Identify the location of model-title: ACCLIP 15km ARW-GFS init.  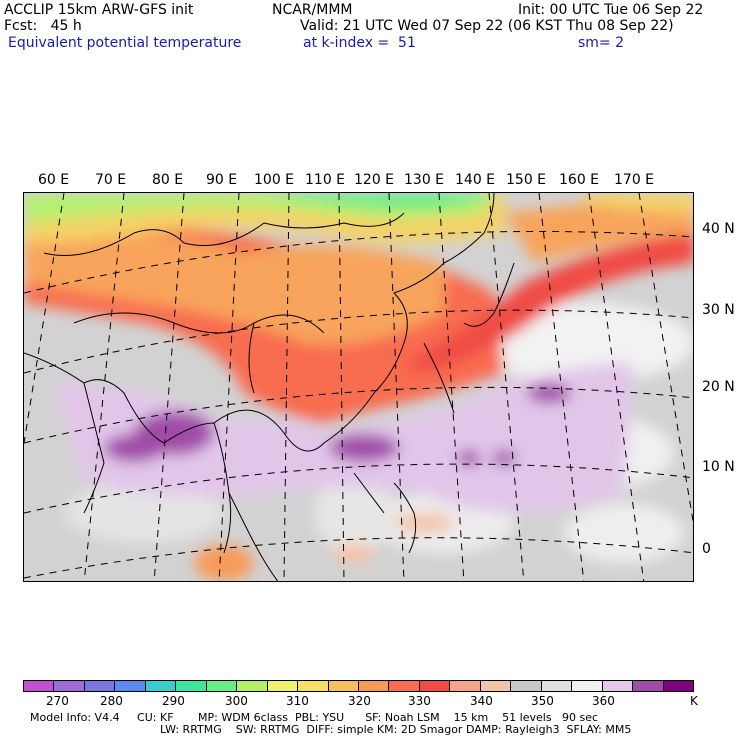
(99, 10).